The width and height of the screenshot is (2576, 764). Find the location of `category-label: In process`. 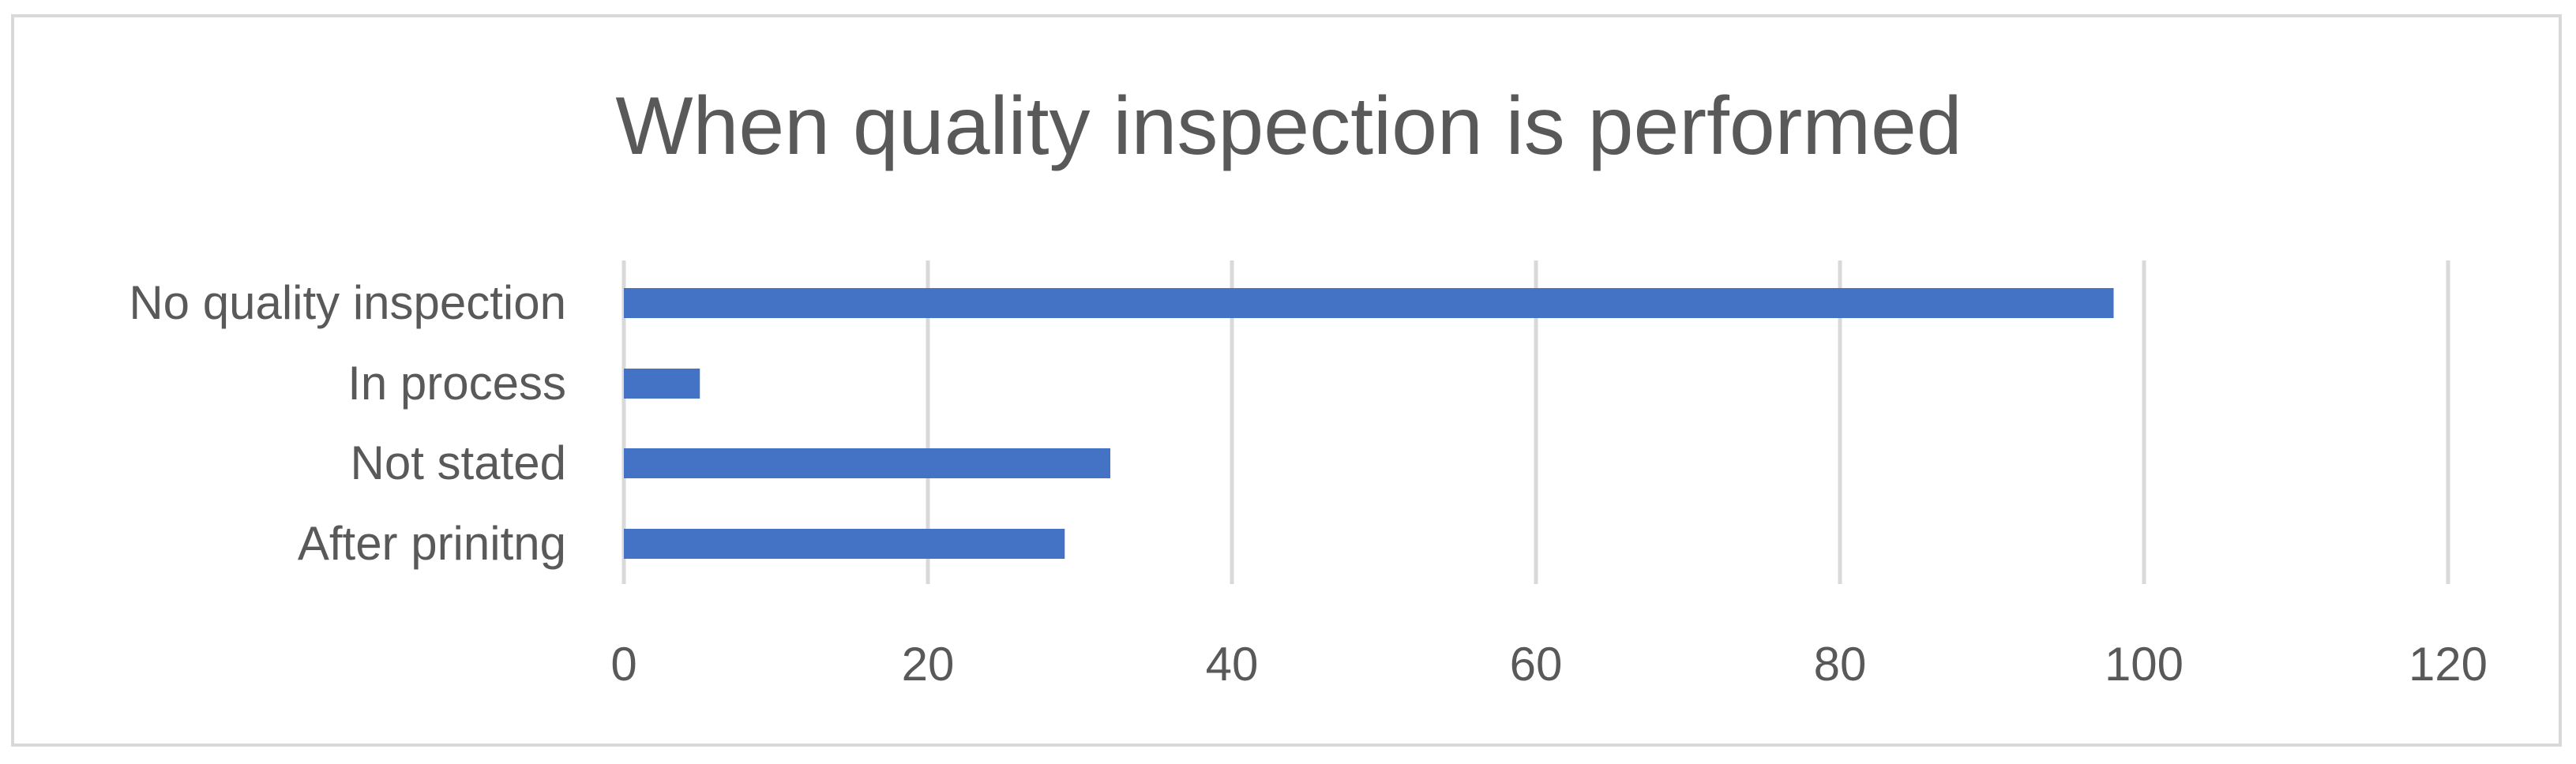

category-label: In process is located at coordinates (456, 383).